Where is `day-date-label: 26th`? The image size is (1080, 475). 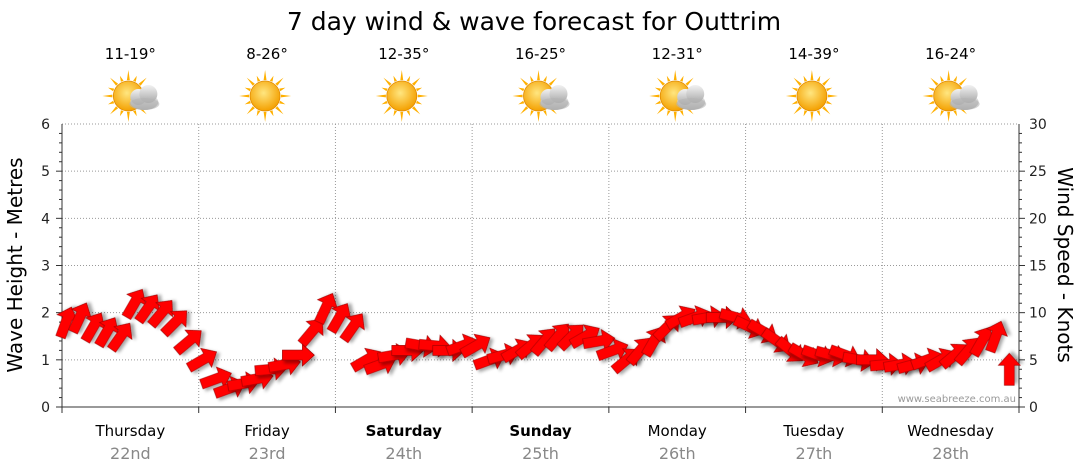
day-date-label: 26th is located at coordinates (677, 453).